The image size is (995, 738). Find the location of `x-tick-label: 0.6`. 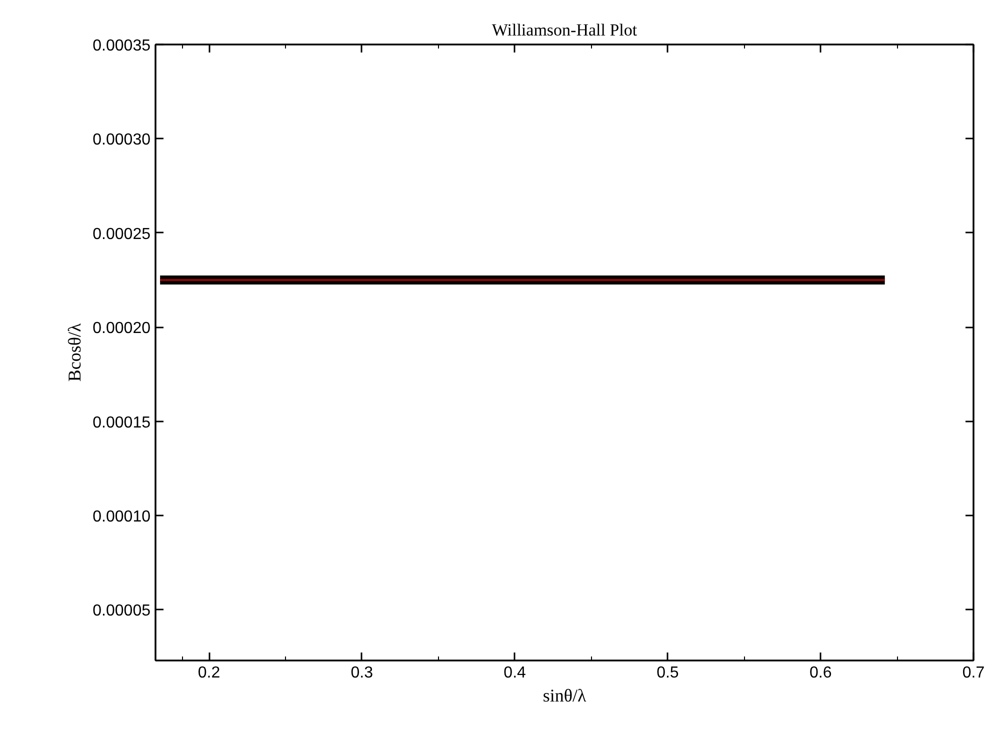

x-tick-label: 0.6 is located at coordinates (820, 673).